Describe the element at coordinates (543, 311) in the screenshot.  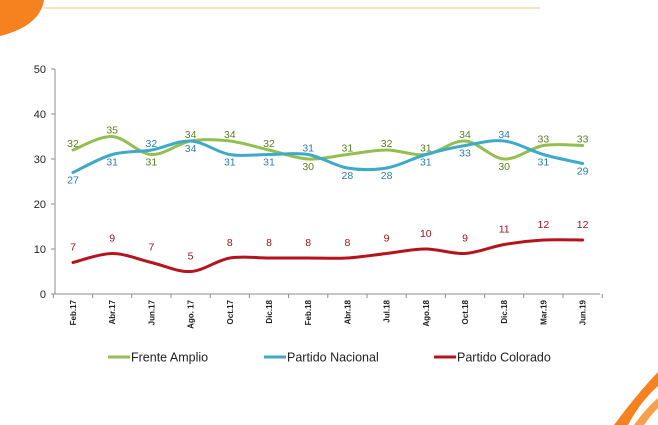
I see `x-tick-label: Mar.19` at that location.